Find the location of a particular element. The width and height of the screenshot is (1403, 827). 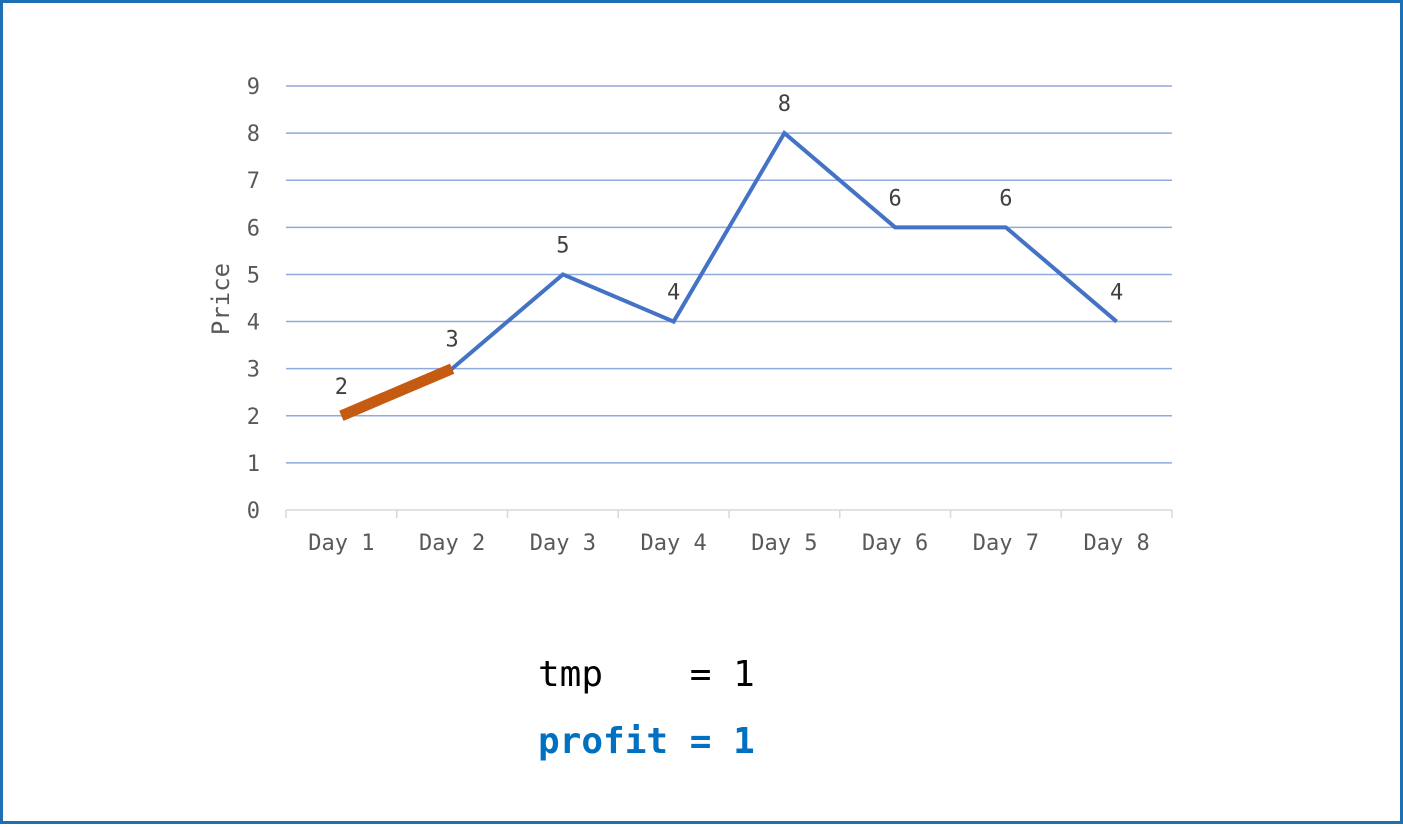

profit-value: profit = 1 is located at coordinates (646, 741).